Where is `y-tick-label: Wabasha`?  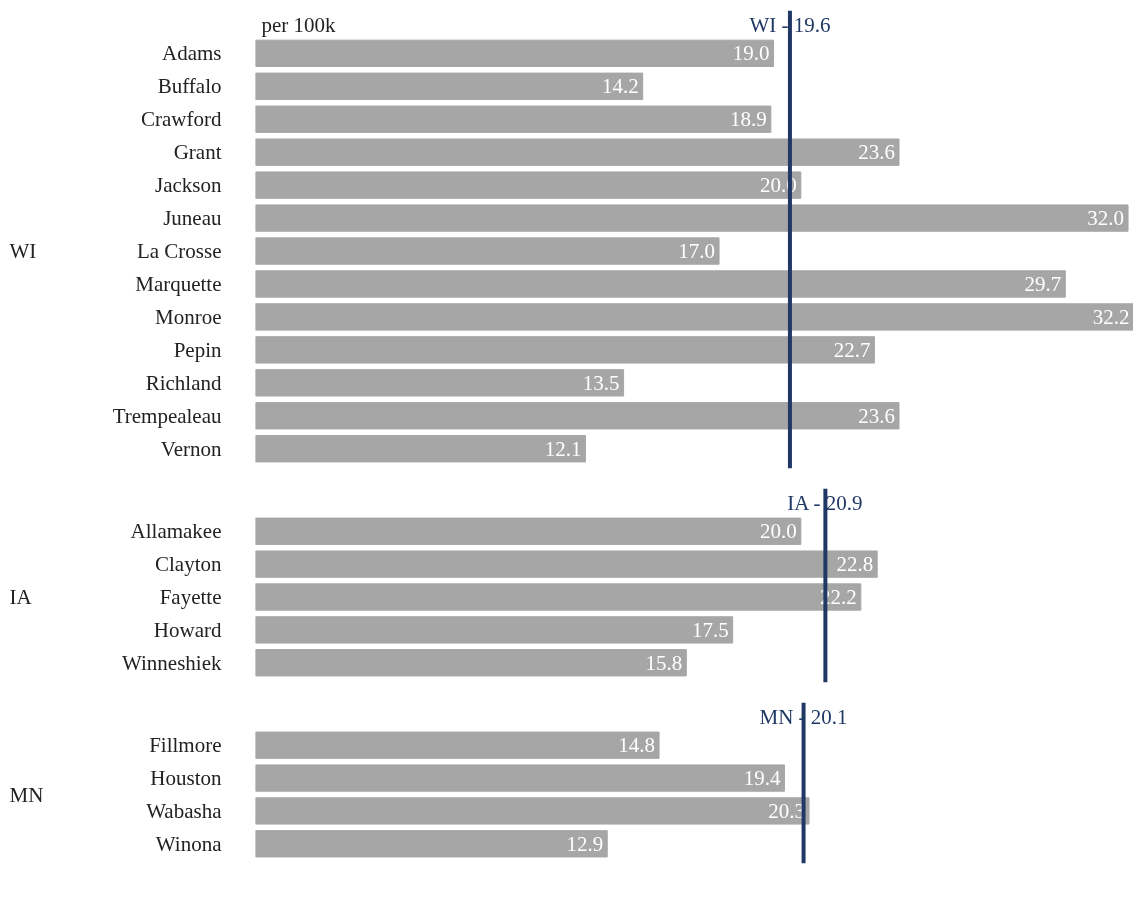 y-tick-label: Wabasha is located at coordinates (184, 810).